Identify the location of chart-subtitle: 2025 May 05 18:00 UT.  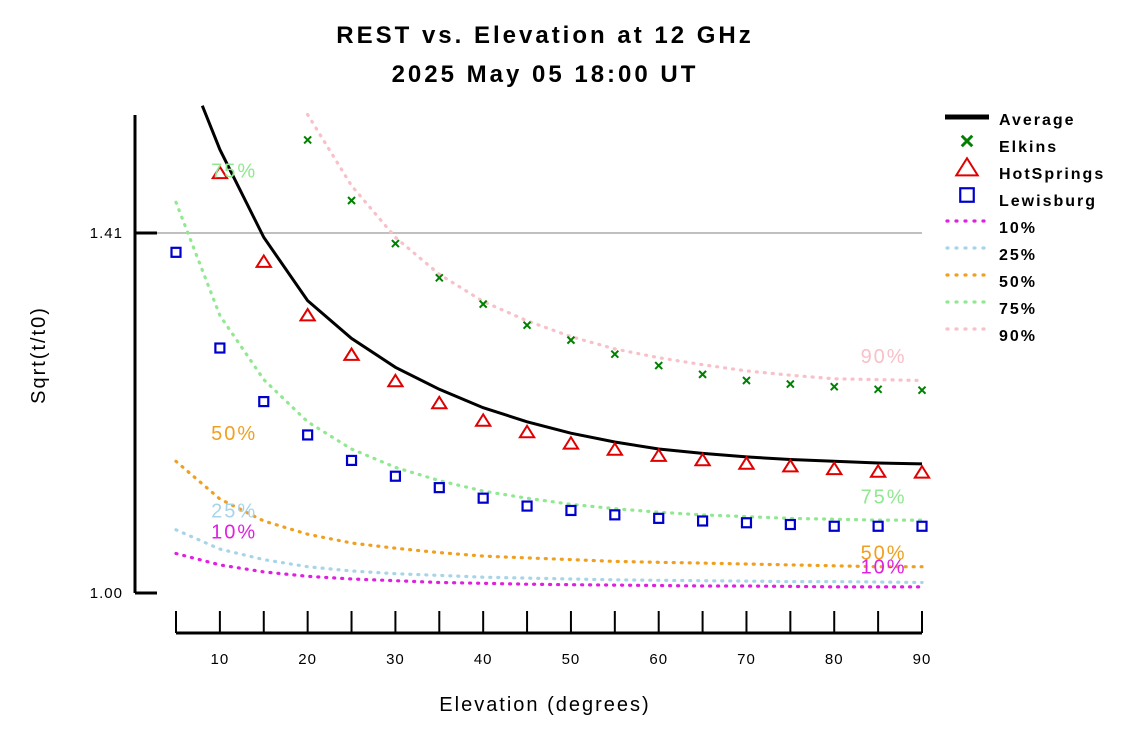
(545, 74).